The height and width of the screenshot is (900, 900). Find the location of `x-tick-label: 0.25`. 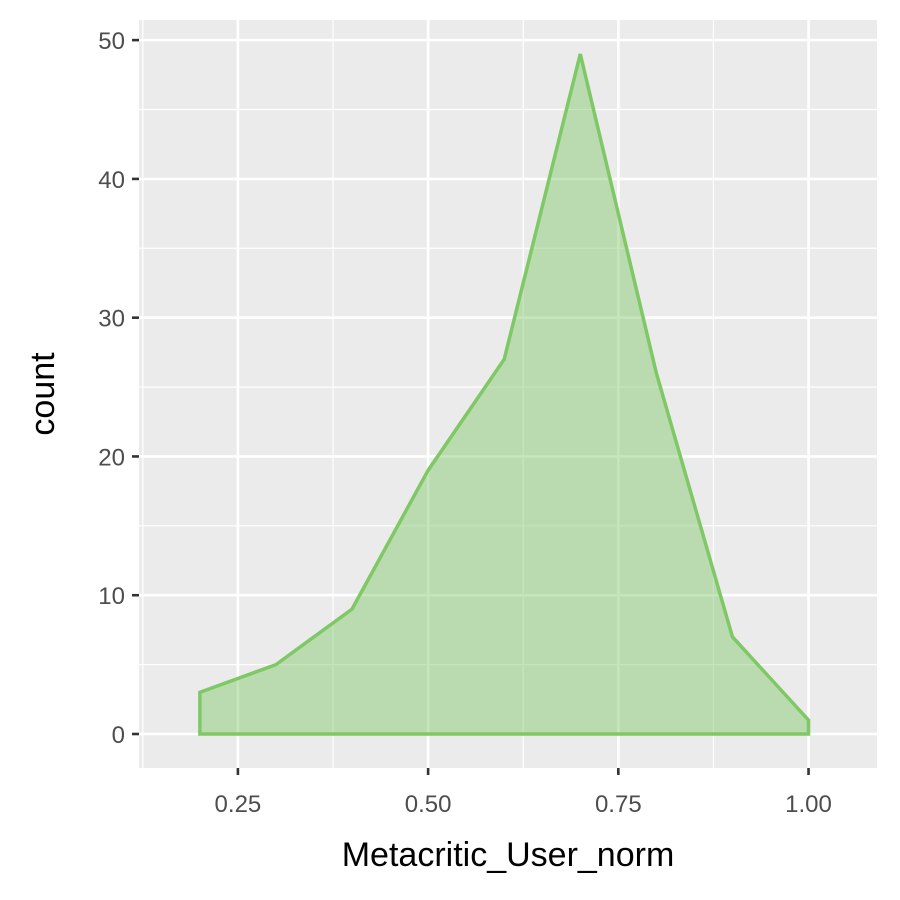

x-tick-label: 0.25 is located at coordinates (238, 804).